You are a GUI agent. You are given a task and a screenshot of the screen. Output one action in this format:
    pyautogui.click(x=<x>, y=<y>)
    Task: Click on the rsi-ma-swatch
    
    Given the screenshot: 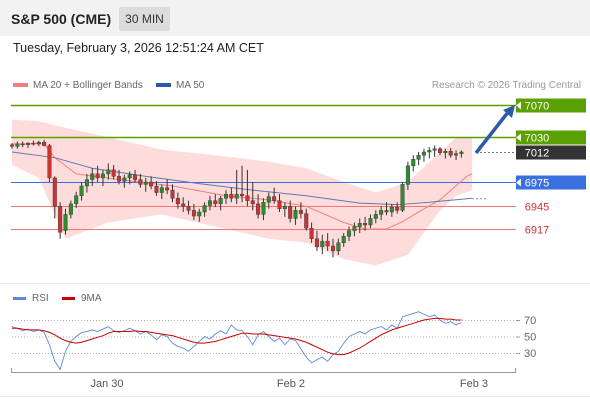 What is the action you would take?
    pyautogui.click(x=68, y=298)
    